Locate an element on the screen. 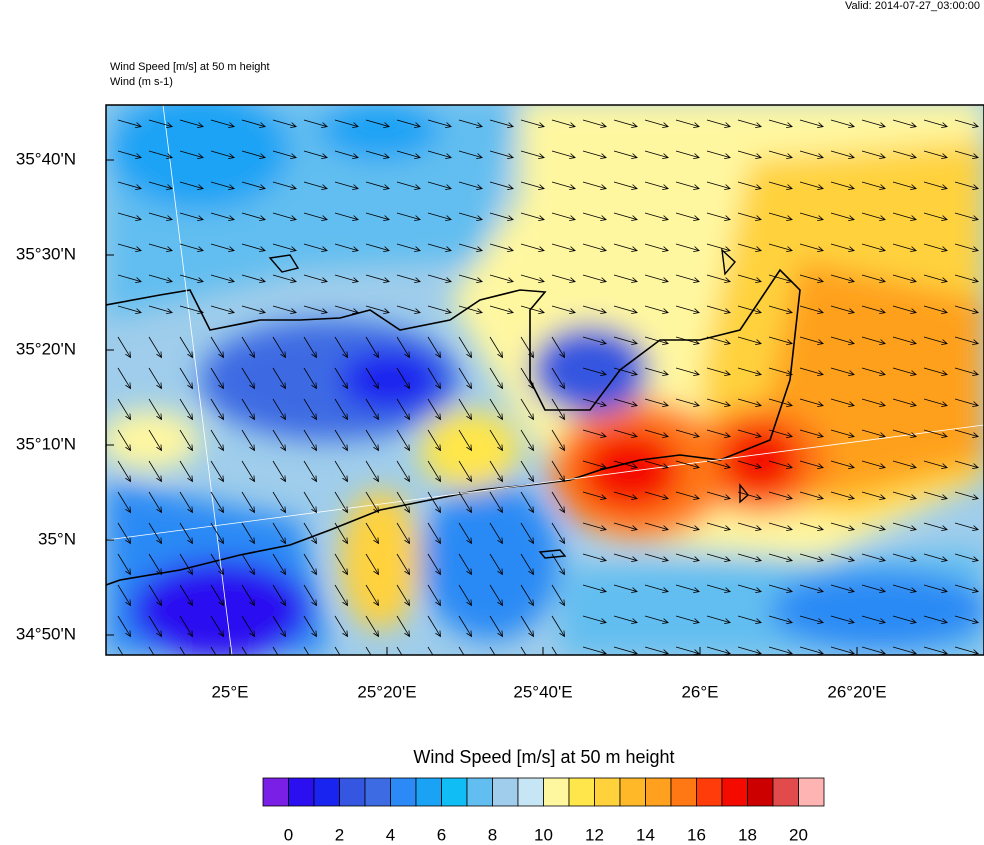 The image size is (984, 845). colorbar-label: 6 is located at coordinates (441, 834).